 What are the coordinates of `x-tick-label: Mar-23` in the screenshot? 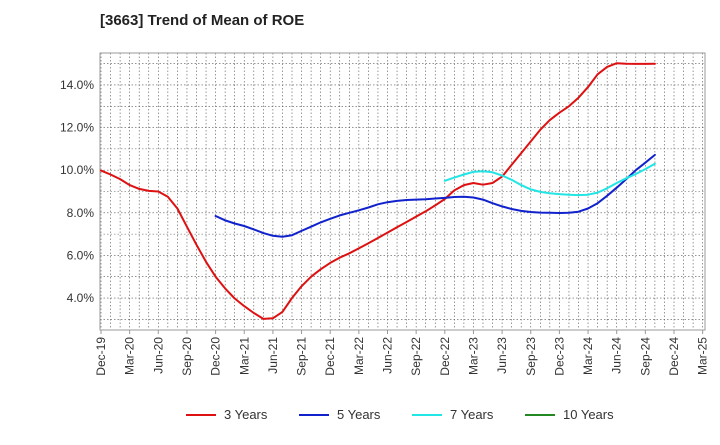 It's located at (473, 356).